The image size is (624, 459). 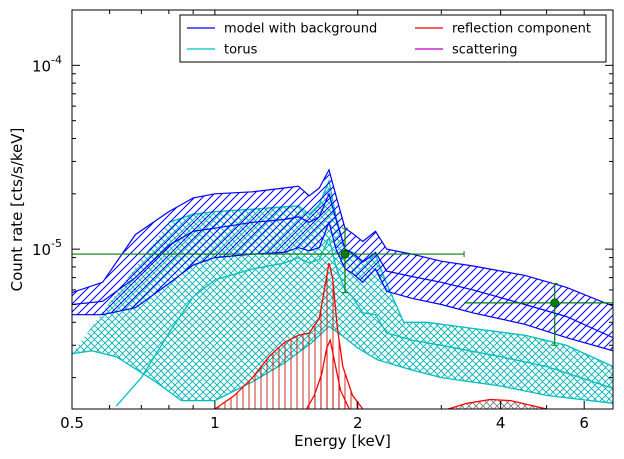 I want to click on x-tick-label-0: 0.5, so click(x=72, y=423).